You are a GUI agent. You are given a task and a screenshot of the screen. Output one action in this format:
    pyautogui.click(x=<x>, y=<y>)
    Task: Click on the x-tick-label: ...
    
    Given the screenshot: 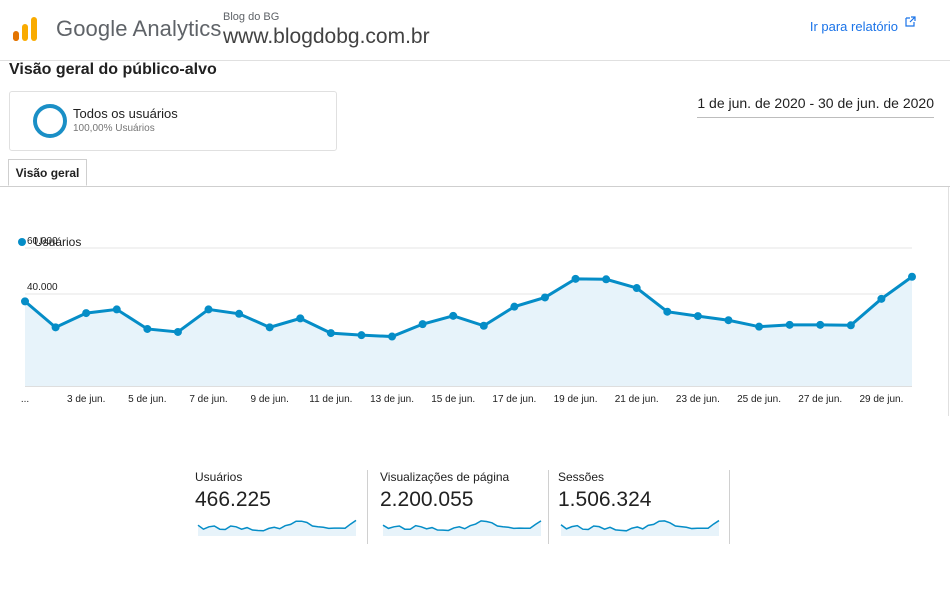 What is the action you would take?
    pyautogui.click(x=25, y=399)
    